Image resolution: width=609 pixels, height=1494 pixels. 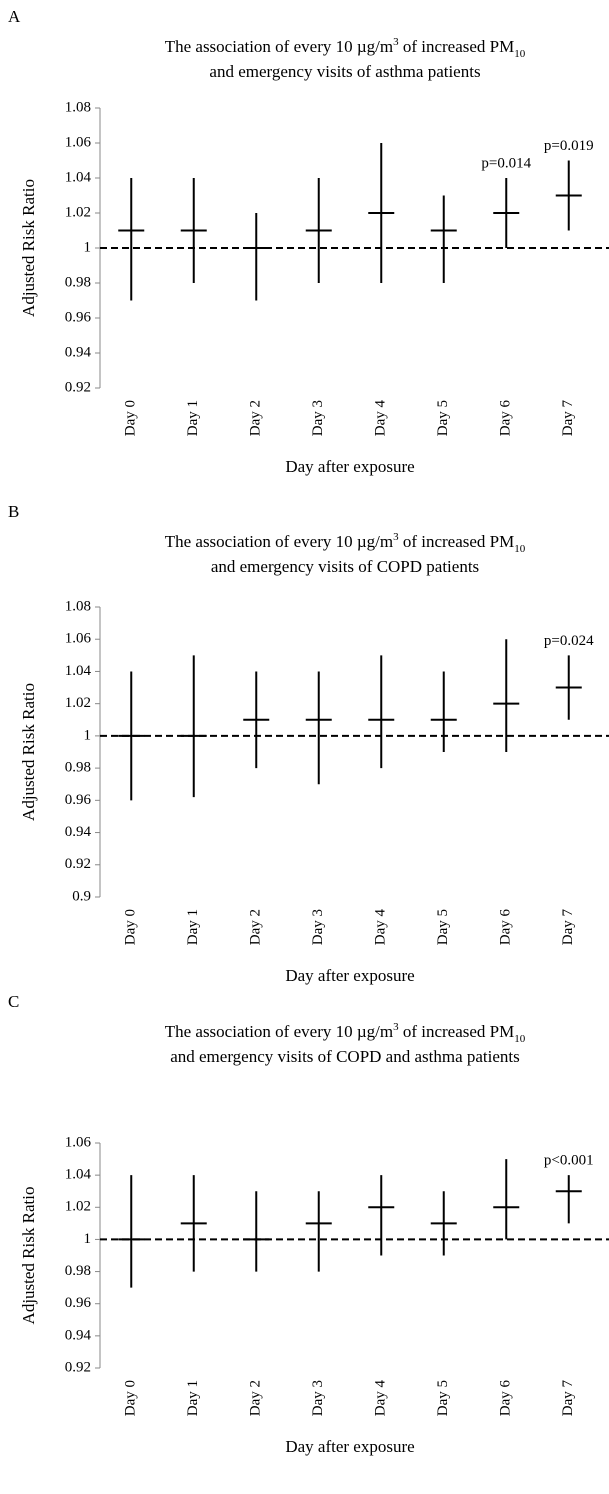 What do you see at coordinates (13, 1001) in the screenshot?
I see `panel-label: C` at bounding box center [13, 1001].